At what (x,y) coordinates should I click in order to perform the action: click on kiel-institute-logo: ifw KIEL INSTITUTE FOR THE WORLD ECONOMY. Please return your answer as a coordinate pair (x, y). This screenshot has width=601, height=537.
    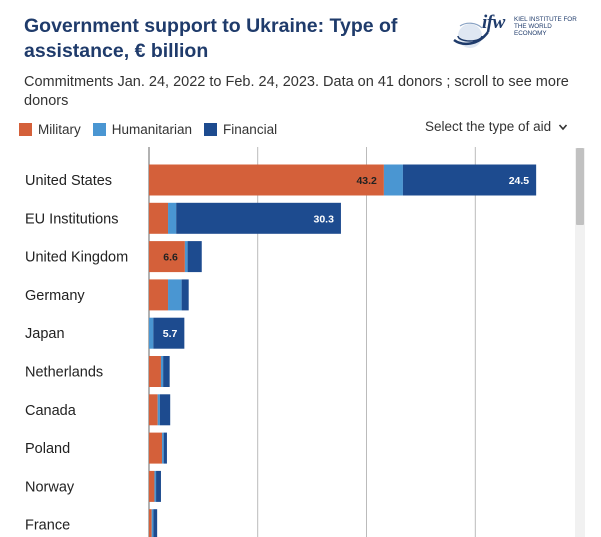
    Looking at the image, I should click on (514, 34).